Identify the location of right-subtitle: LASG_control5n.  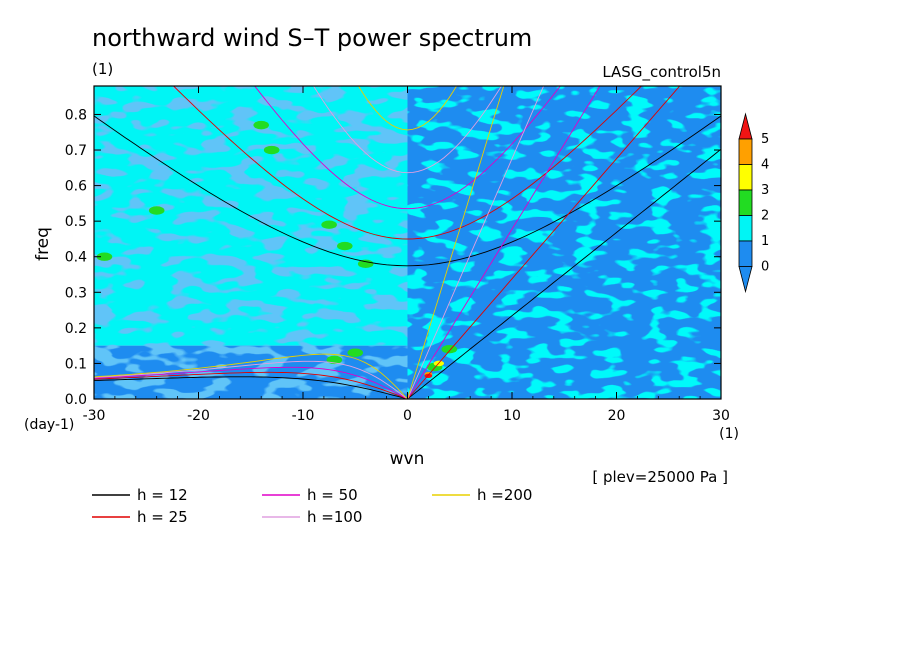
(661, 72).